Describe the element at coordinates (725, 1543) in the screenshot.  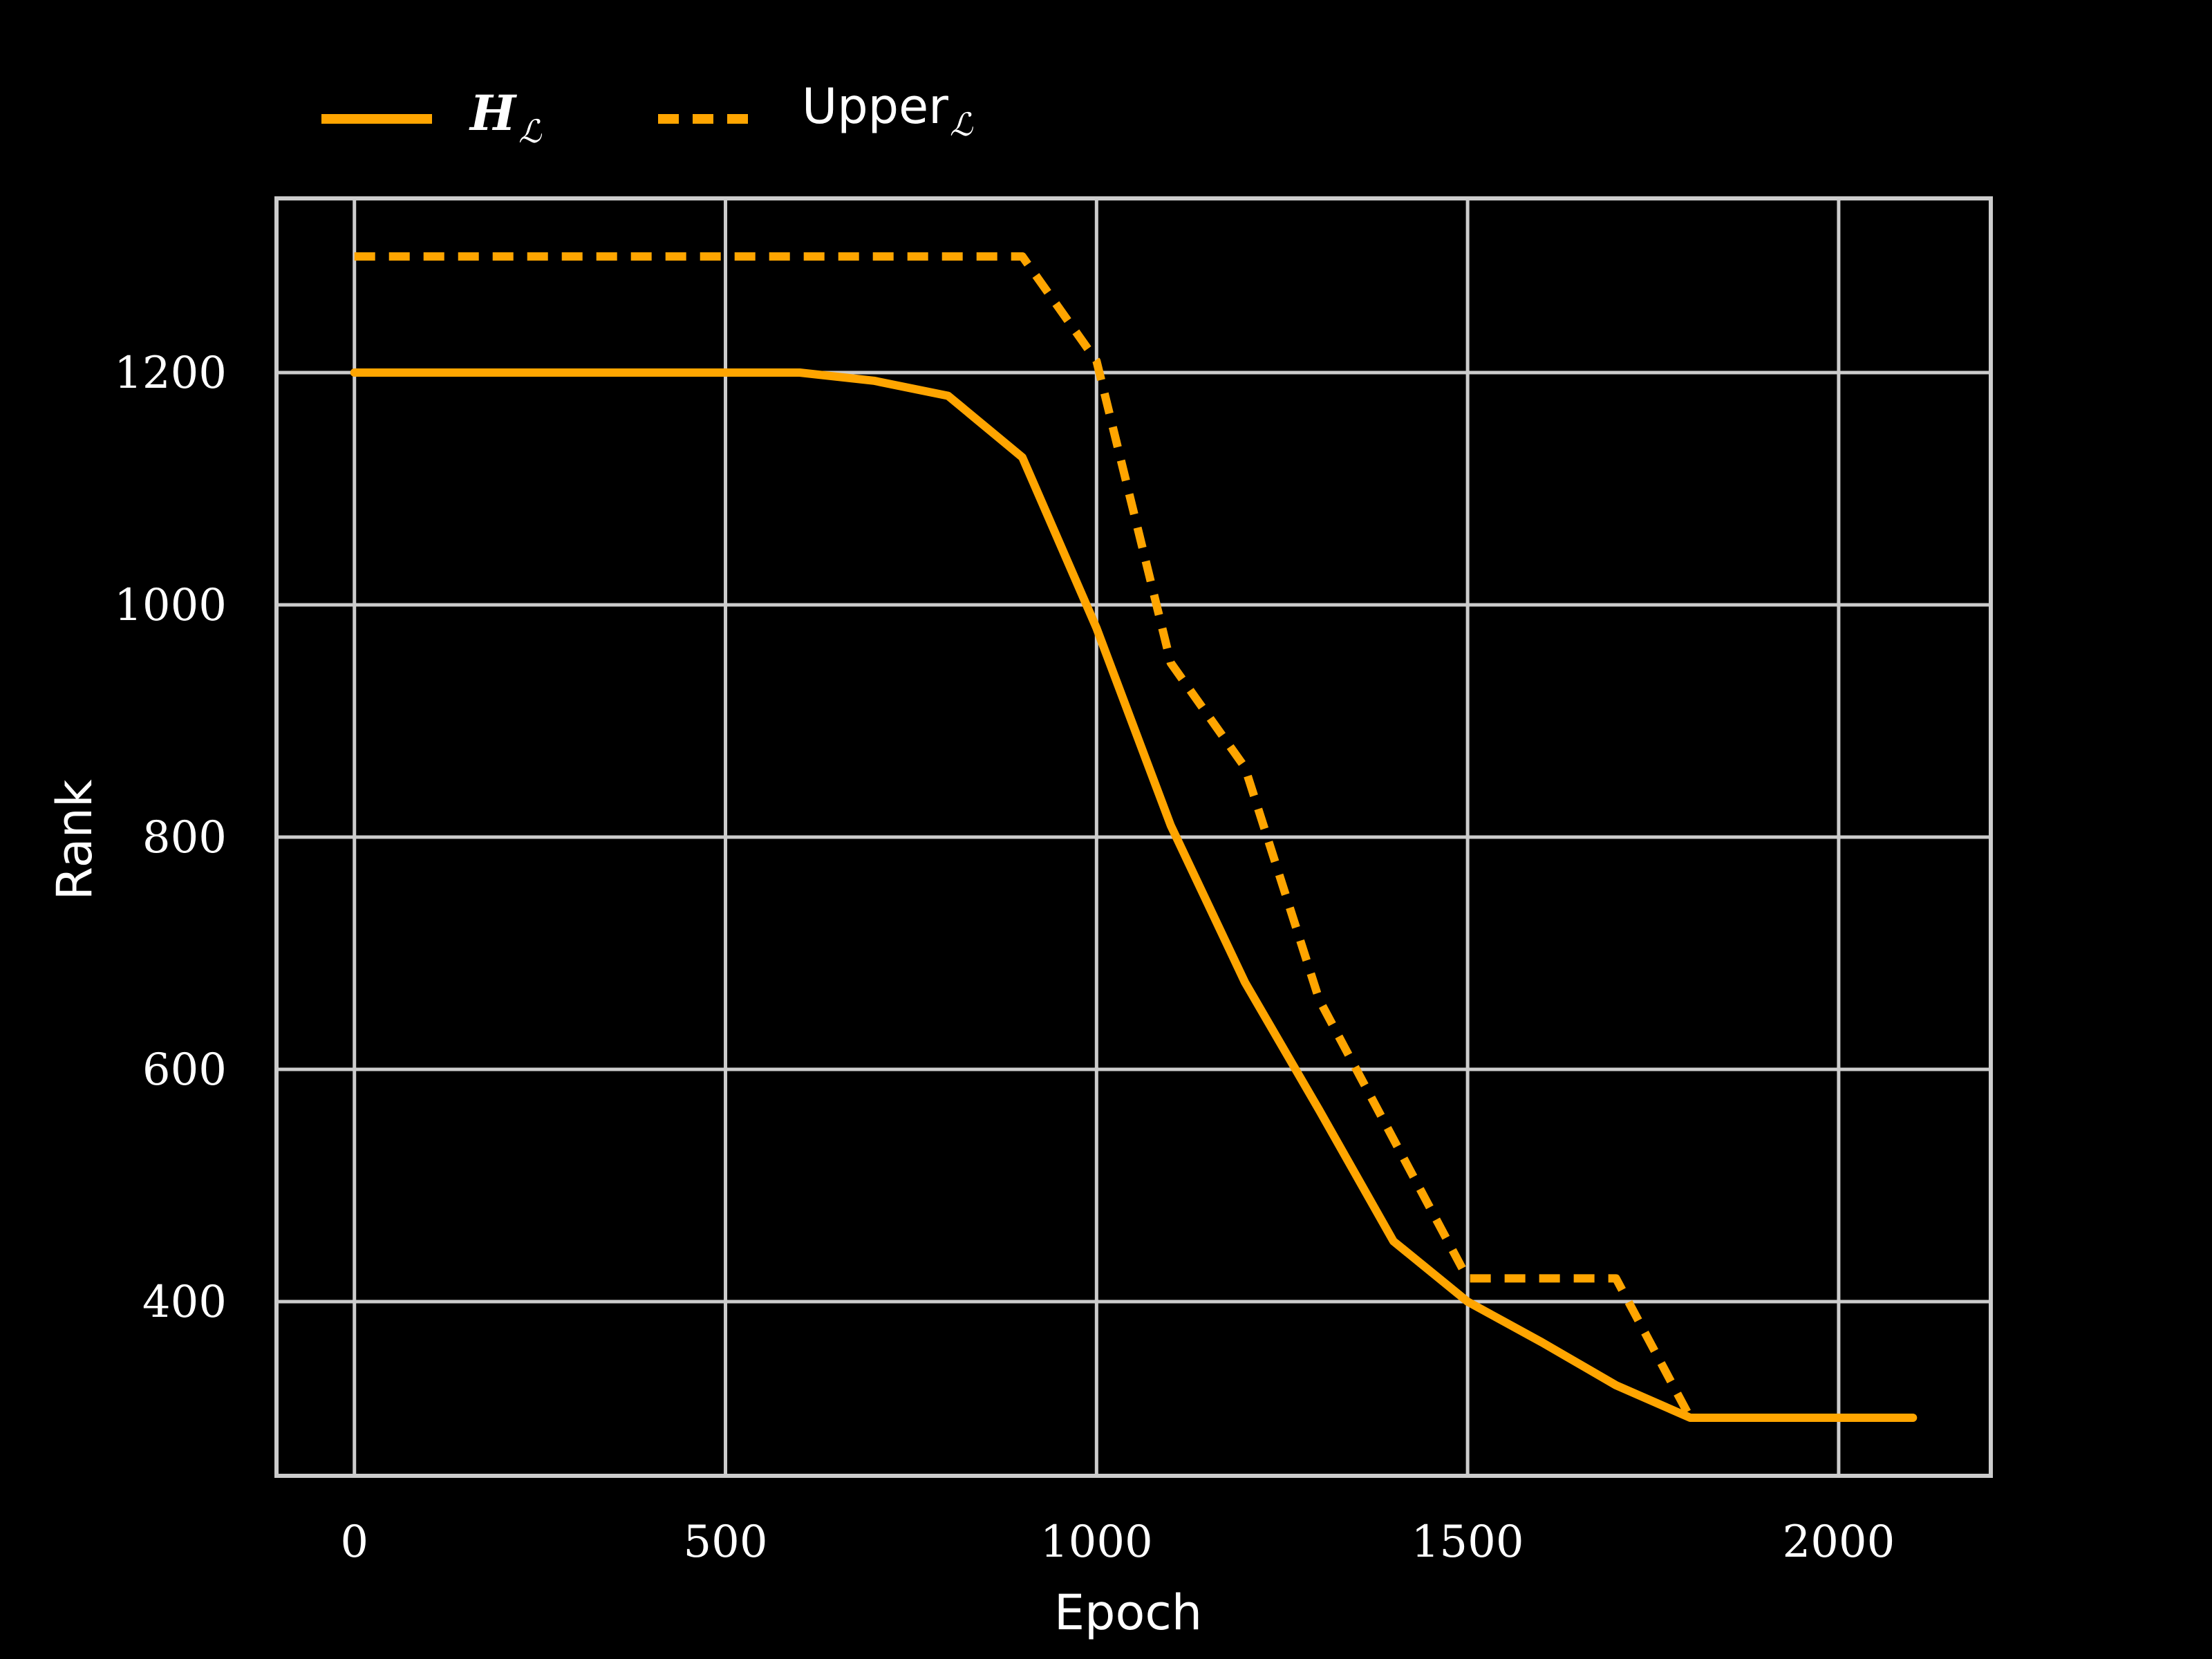
I see `x-tick-label: 500` at that location.